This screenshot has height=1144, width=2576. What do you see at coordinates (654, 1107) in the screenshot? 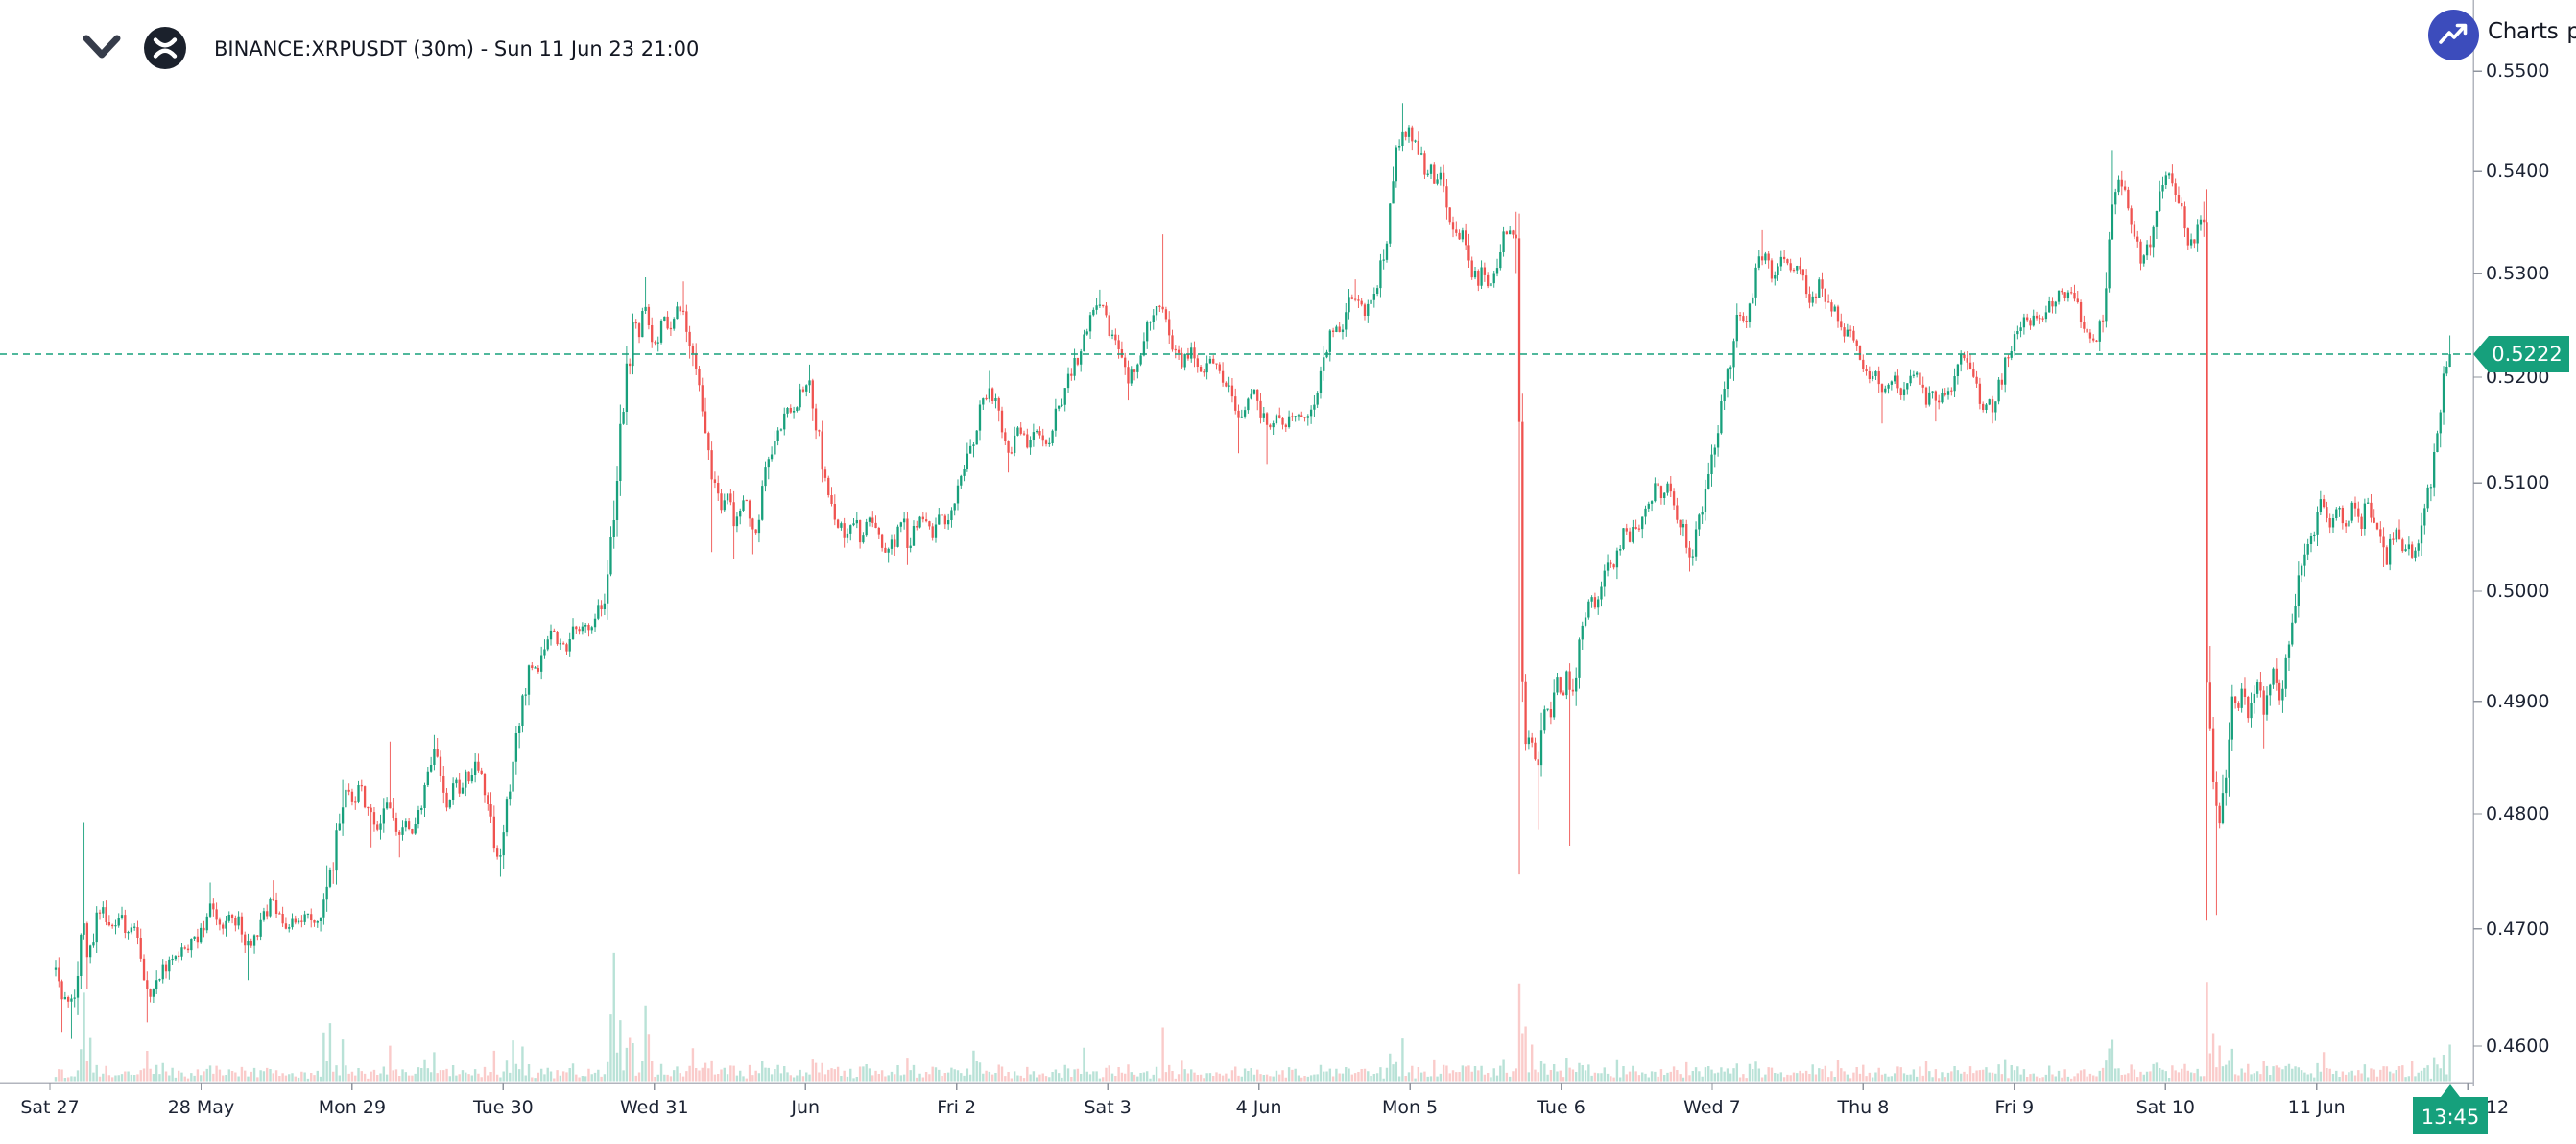
I see `time-tick-label: Wed 31` at bounding box center [654, 1107].